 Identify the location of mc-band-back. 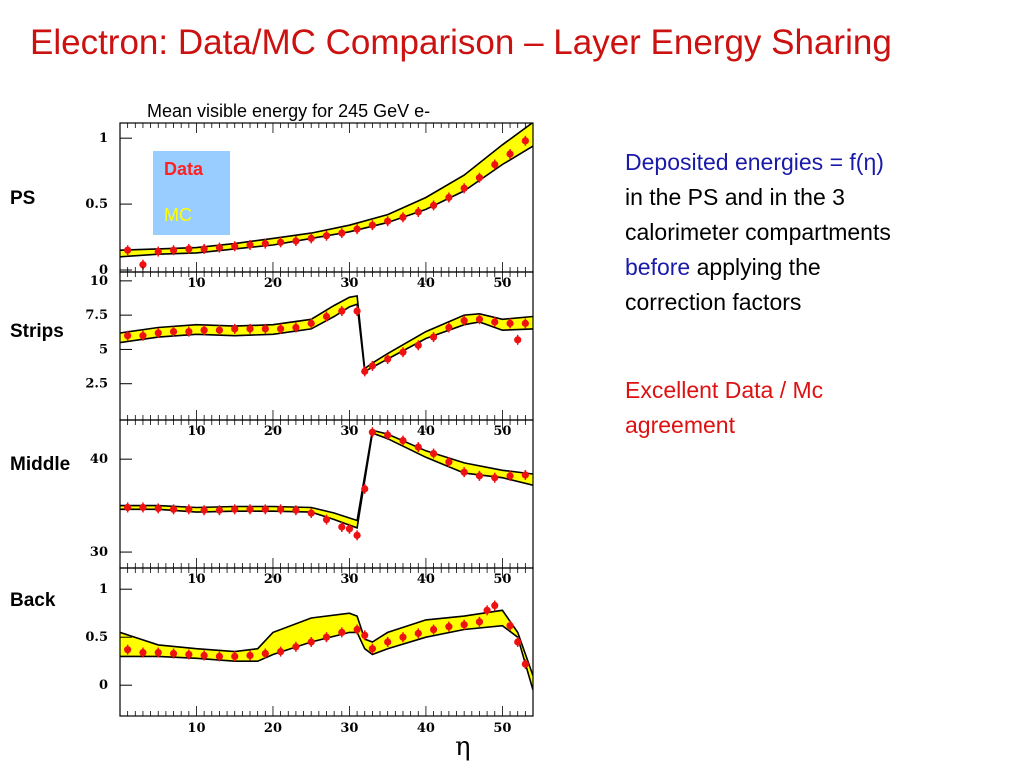
(326, 650).